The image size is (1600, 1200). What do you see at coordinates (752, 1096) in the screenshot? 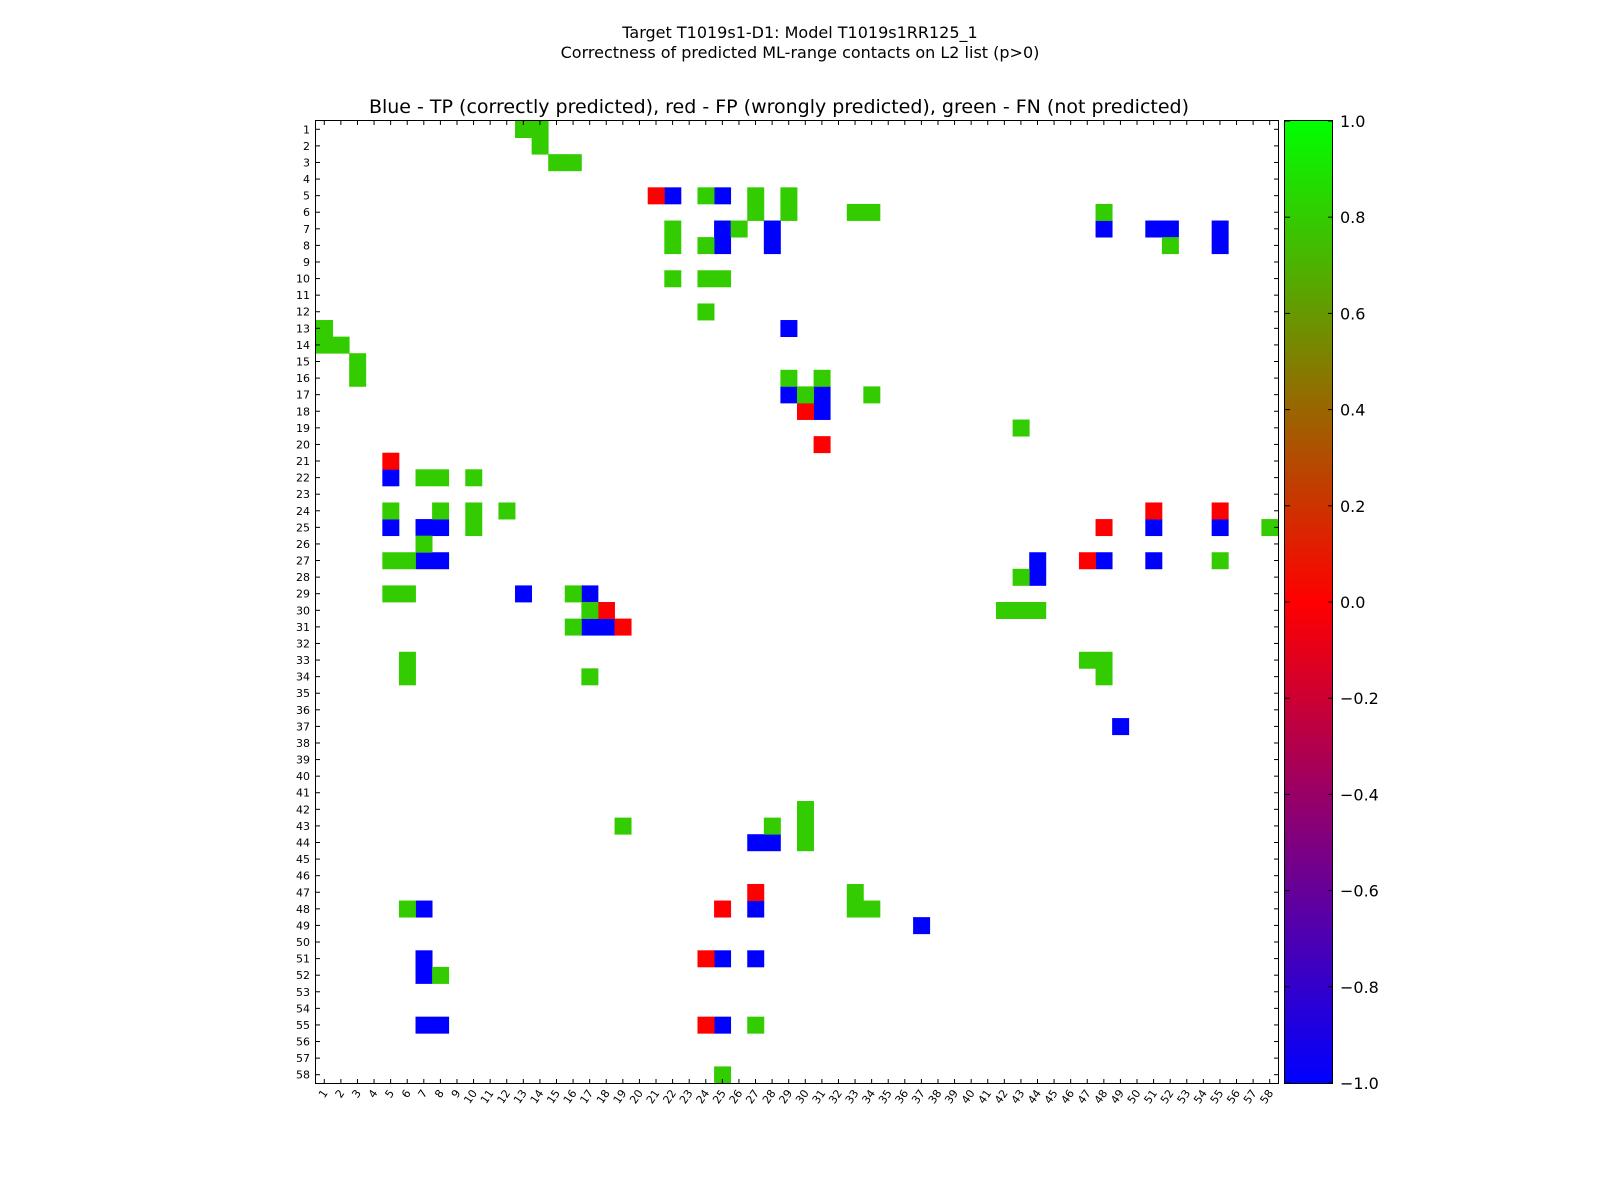
I see `x-tick-label-27: 27` at bounding box center [752, 1096].